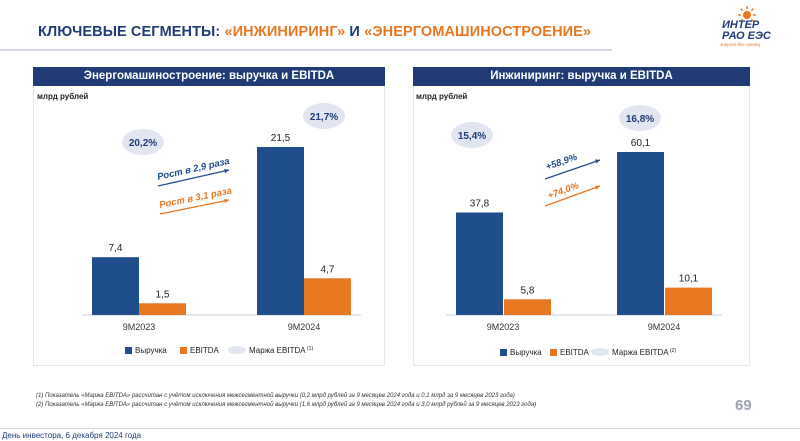  I want to click on left-margin-label: 21,7%, so click(324, 117).